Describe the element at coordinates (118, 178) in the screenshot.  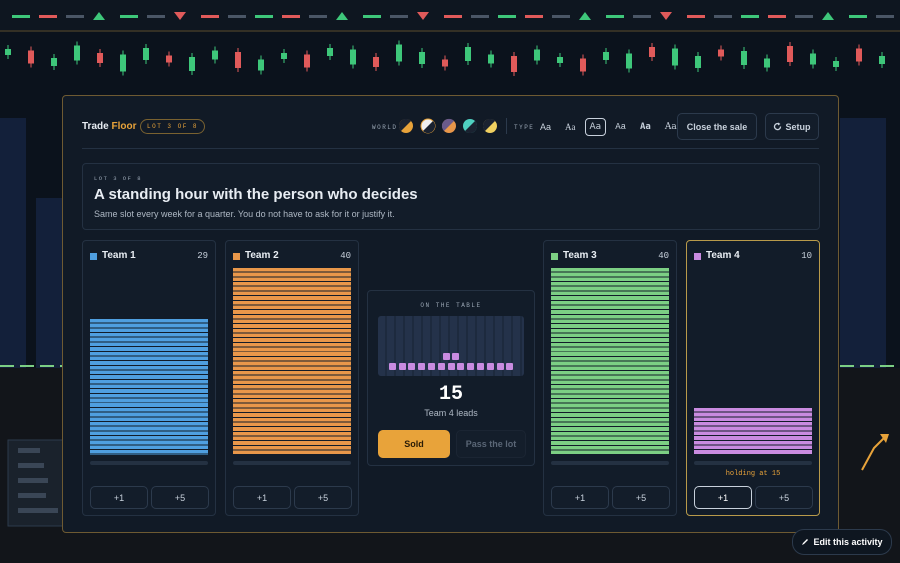
I see `lot-kicker: LOT 3 OF 8` at that location.